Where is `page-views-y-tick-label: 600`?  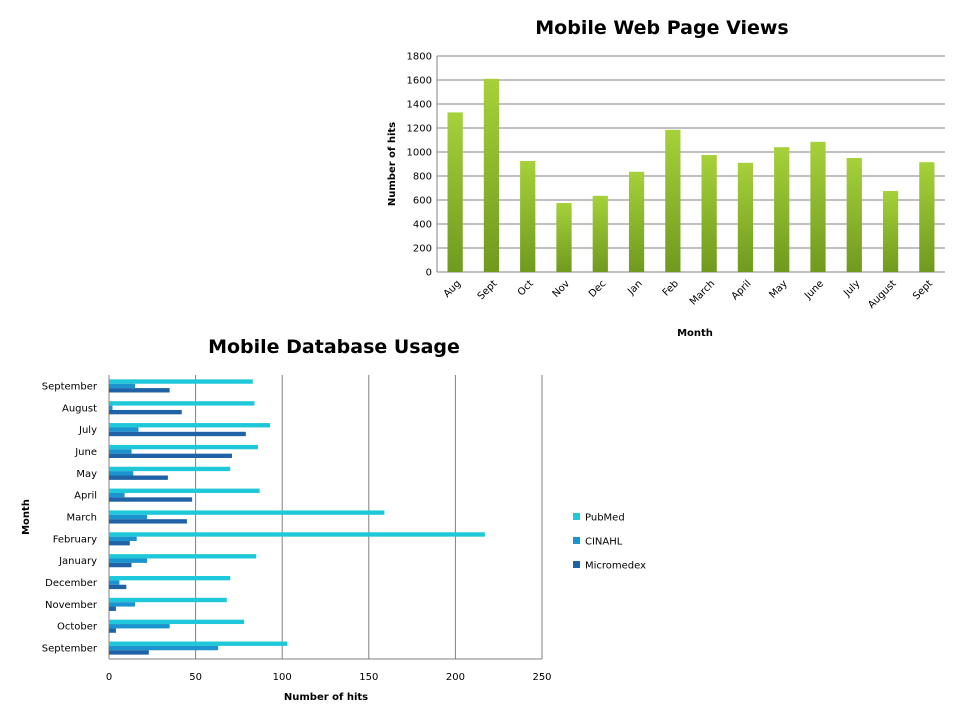
page-views-y-tick-label: 600 is located at coordinates (422, 201).